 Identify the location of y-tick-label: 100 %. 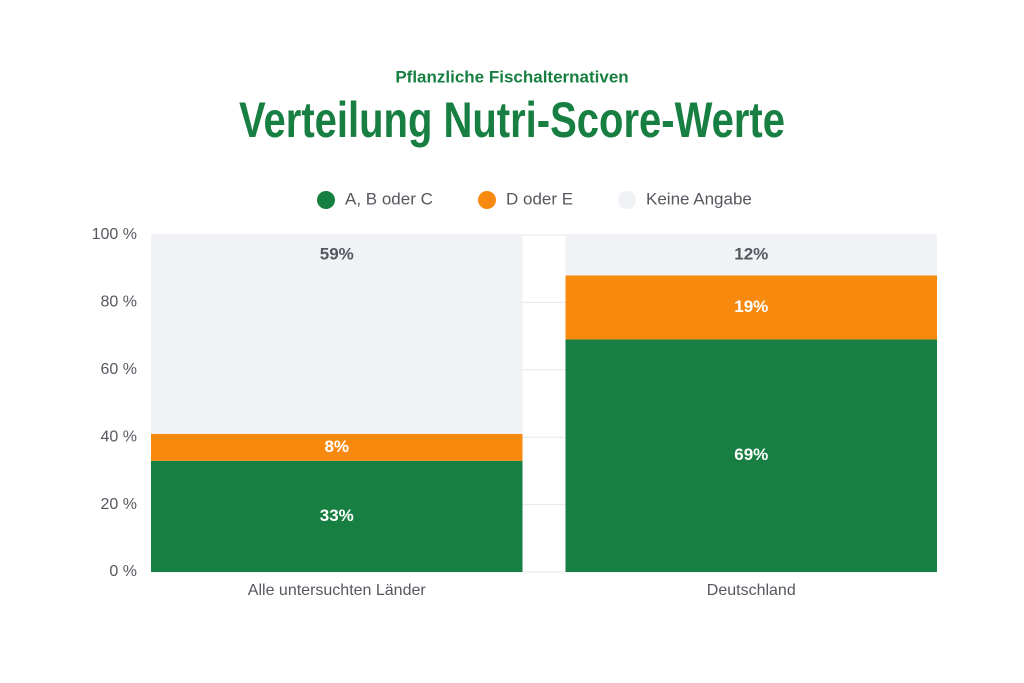
(114, 234).